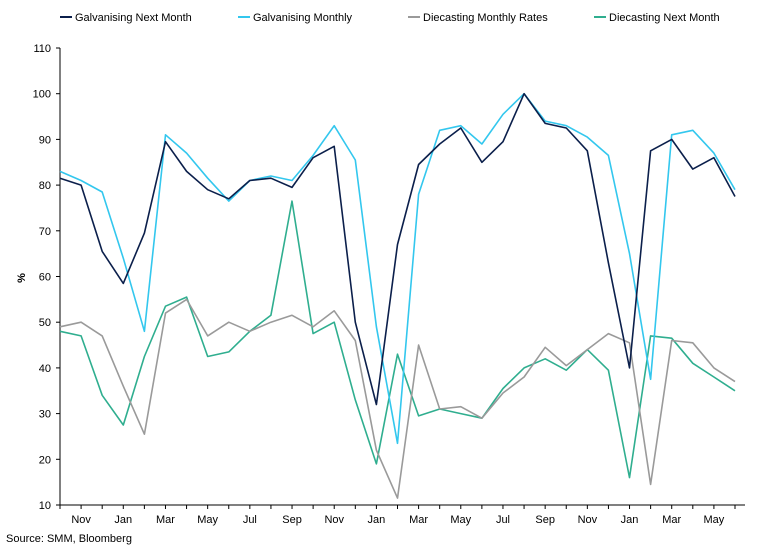  Describe the element at coordinates (45, 506) in the screenshot. I see `y-tick-label: 10` at that location.